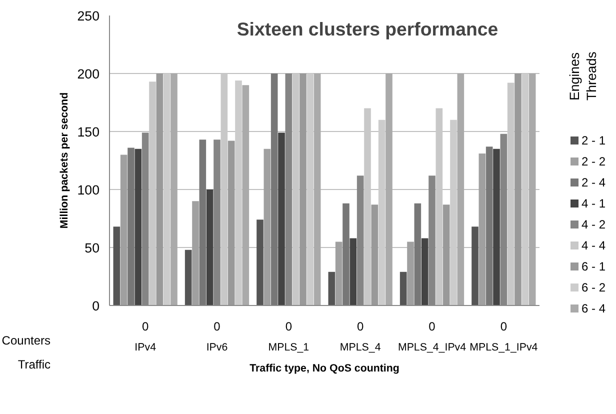  What do you see at coordinates (594, 183) in the screenshot?
I see `legend-label: 2 - 4` at bounding box center [594, 183].